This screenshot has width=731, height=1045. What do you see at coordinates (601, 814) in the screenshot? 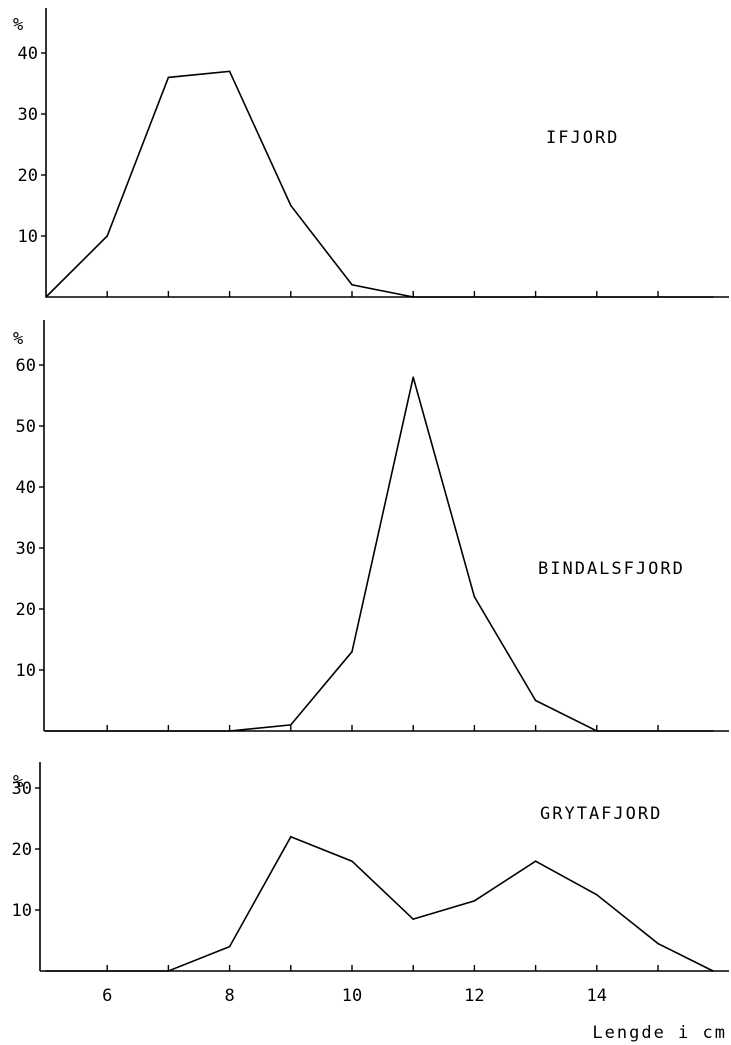
I see `panel-title: GRYTAFJORD` at bounding box center [601, 814].